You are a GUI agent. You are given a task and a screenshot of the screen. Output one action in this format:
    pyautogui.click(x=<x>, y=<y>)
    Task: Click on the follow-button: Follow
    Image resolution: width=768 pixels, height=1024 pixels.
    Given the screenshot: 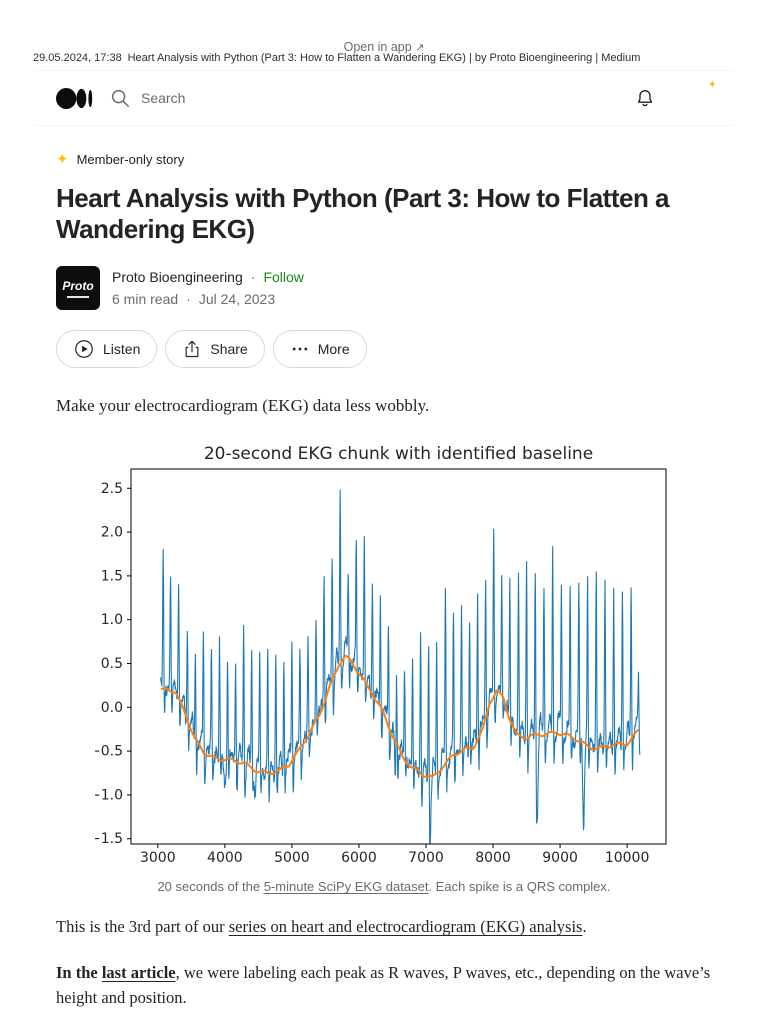 What is the action you would take?
    pyautogui.click(x=283, y=277)
    